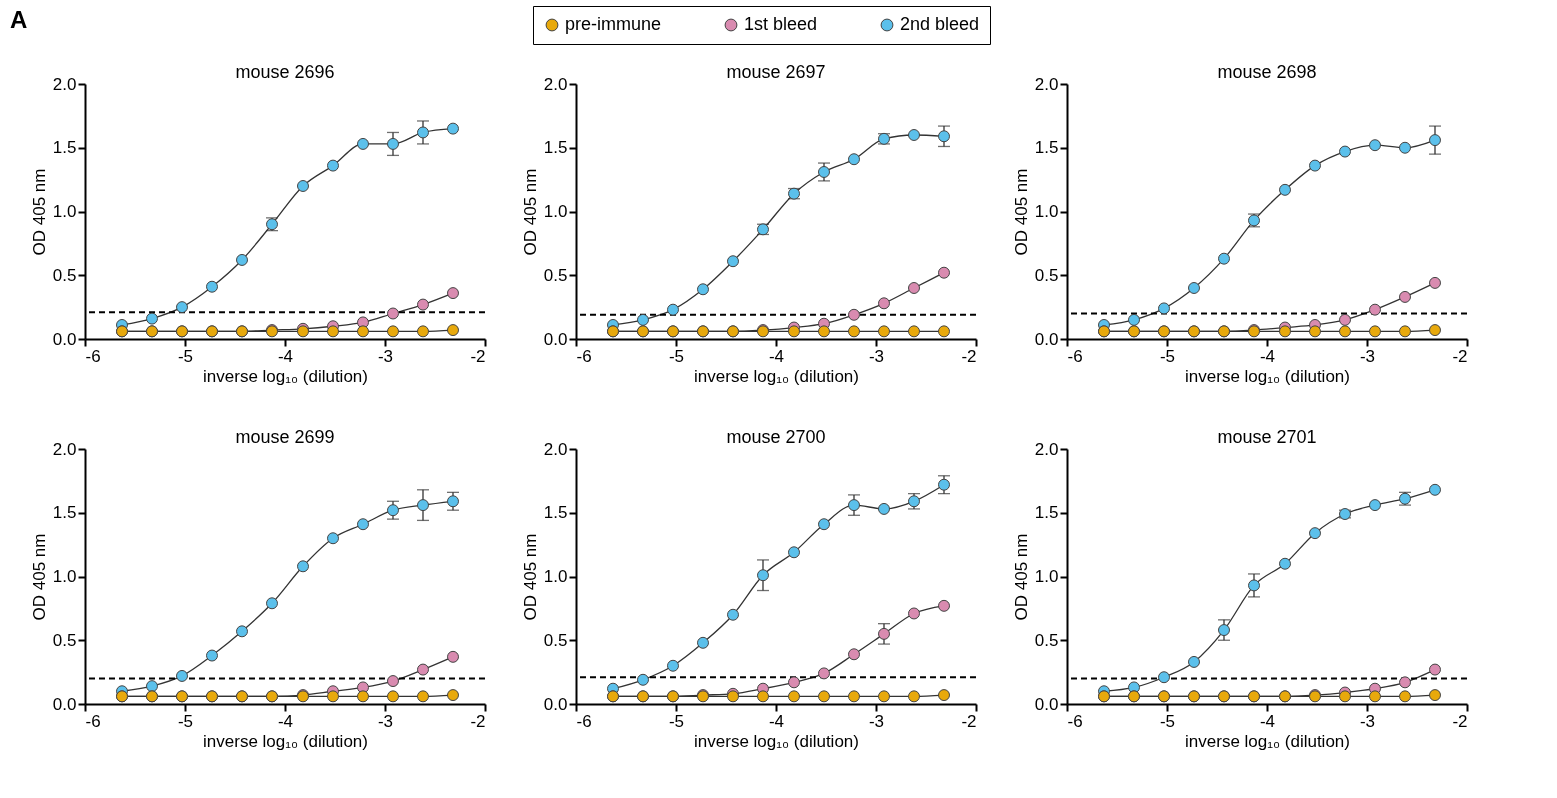  What do you see at coordinates (940, 24) in the screenshot?
I see `legend-label: 2nd bleed` at bounding box center [940, 24].